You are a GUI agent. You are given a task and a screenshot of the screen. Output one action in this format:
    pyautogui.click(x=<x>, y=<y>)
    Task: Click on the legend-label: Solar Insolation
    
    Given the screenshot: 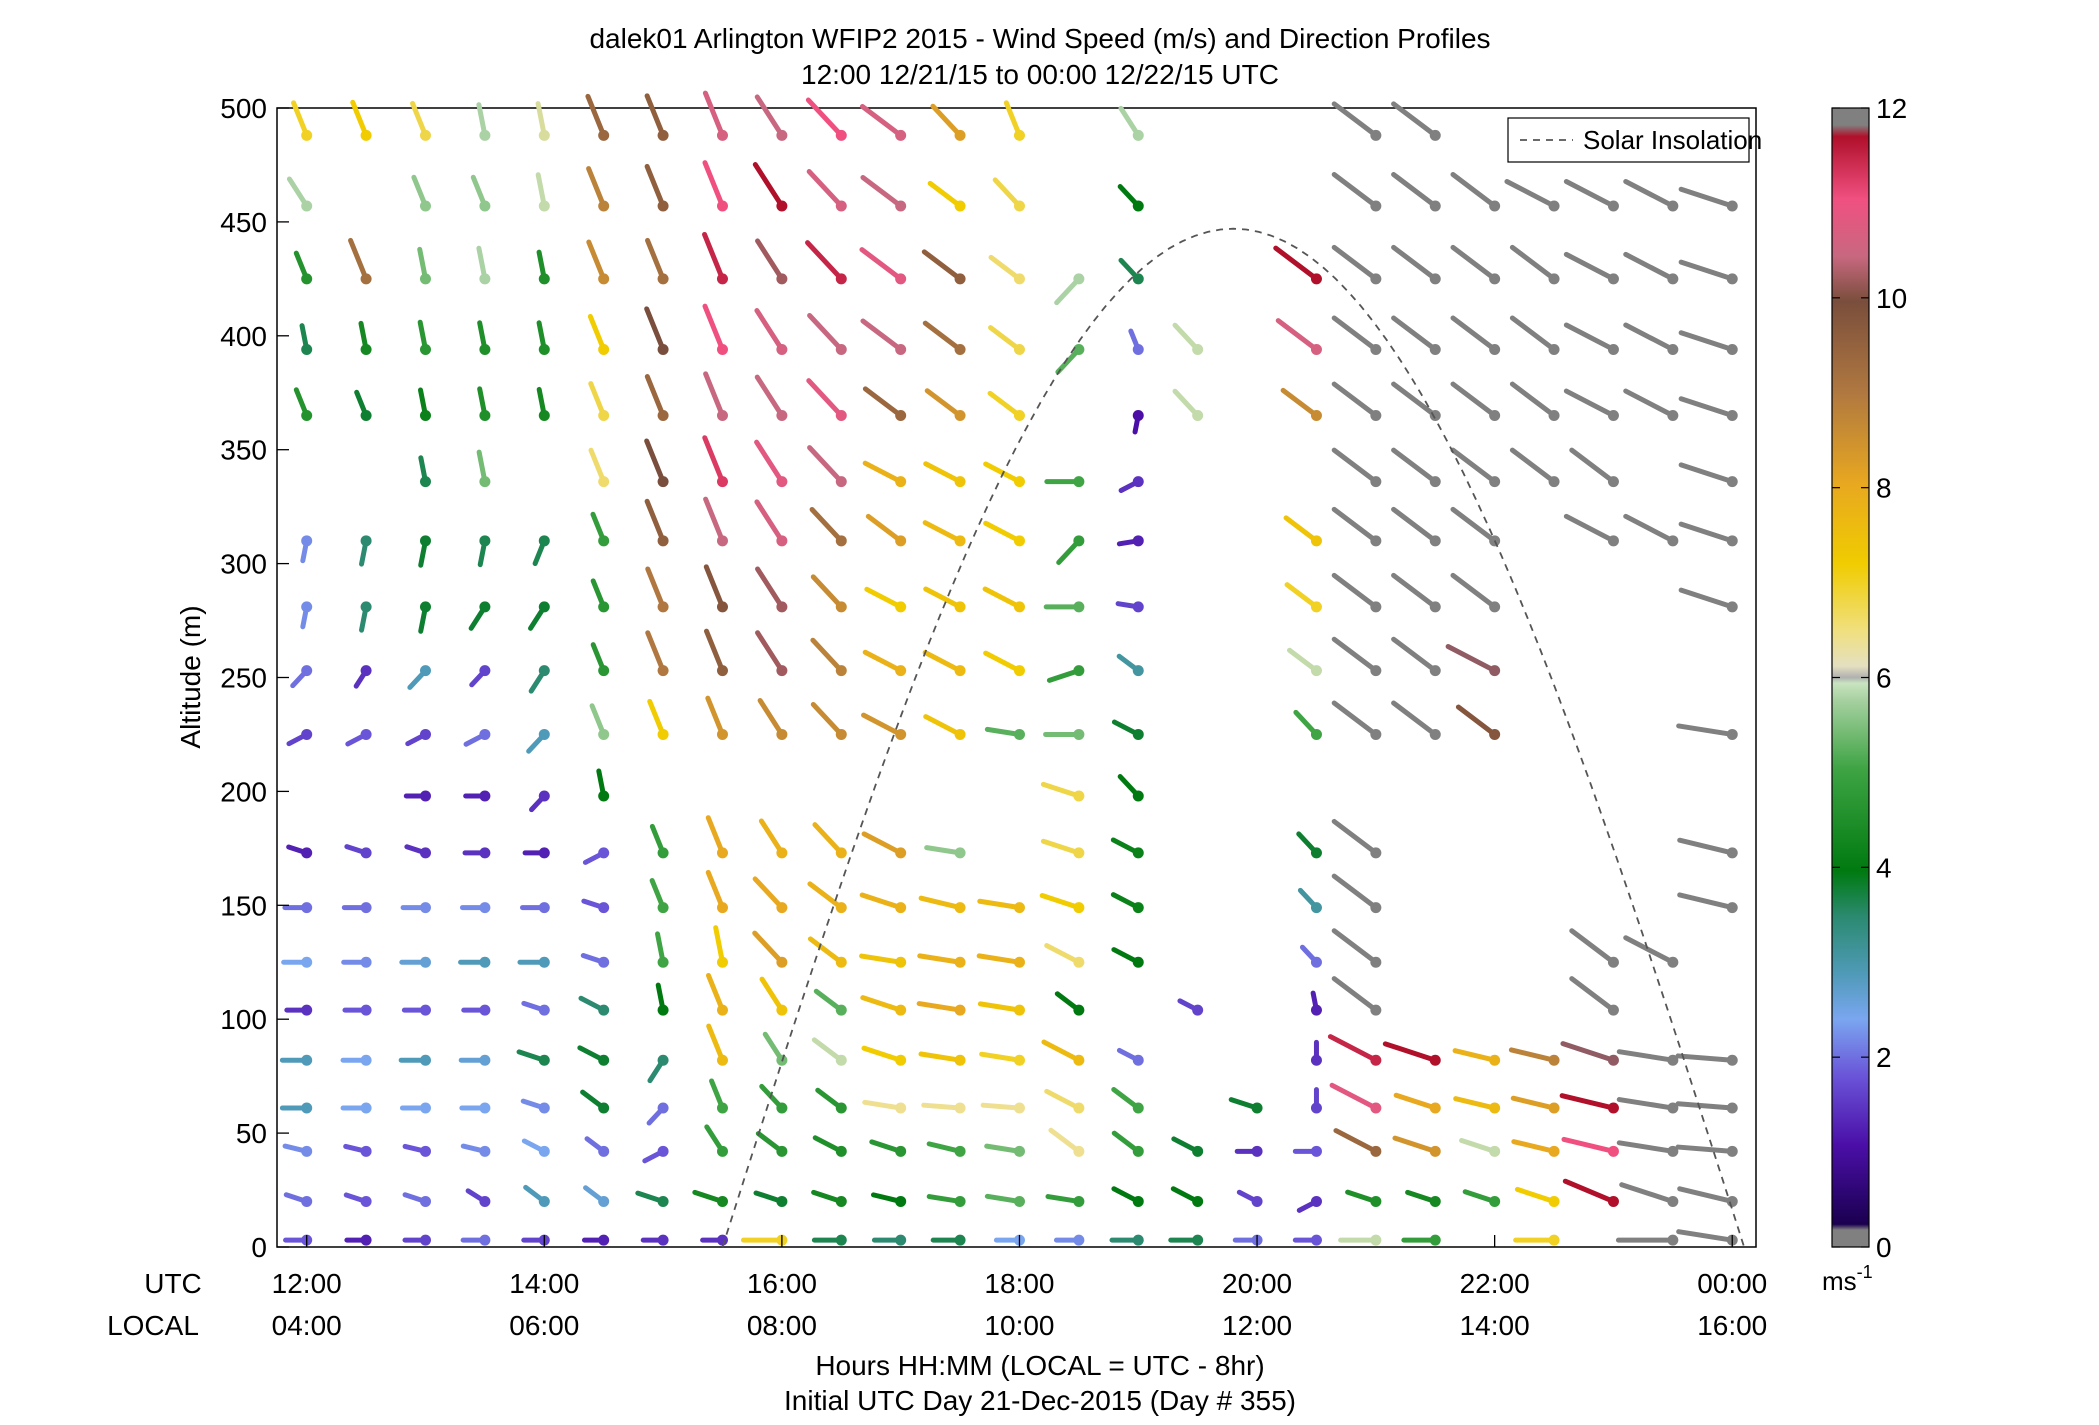 What is the action you would take?
    pyautogui.click(x=1672, y=140)
    